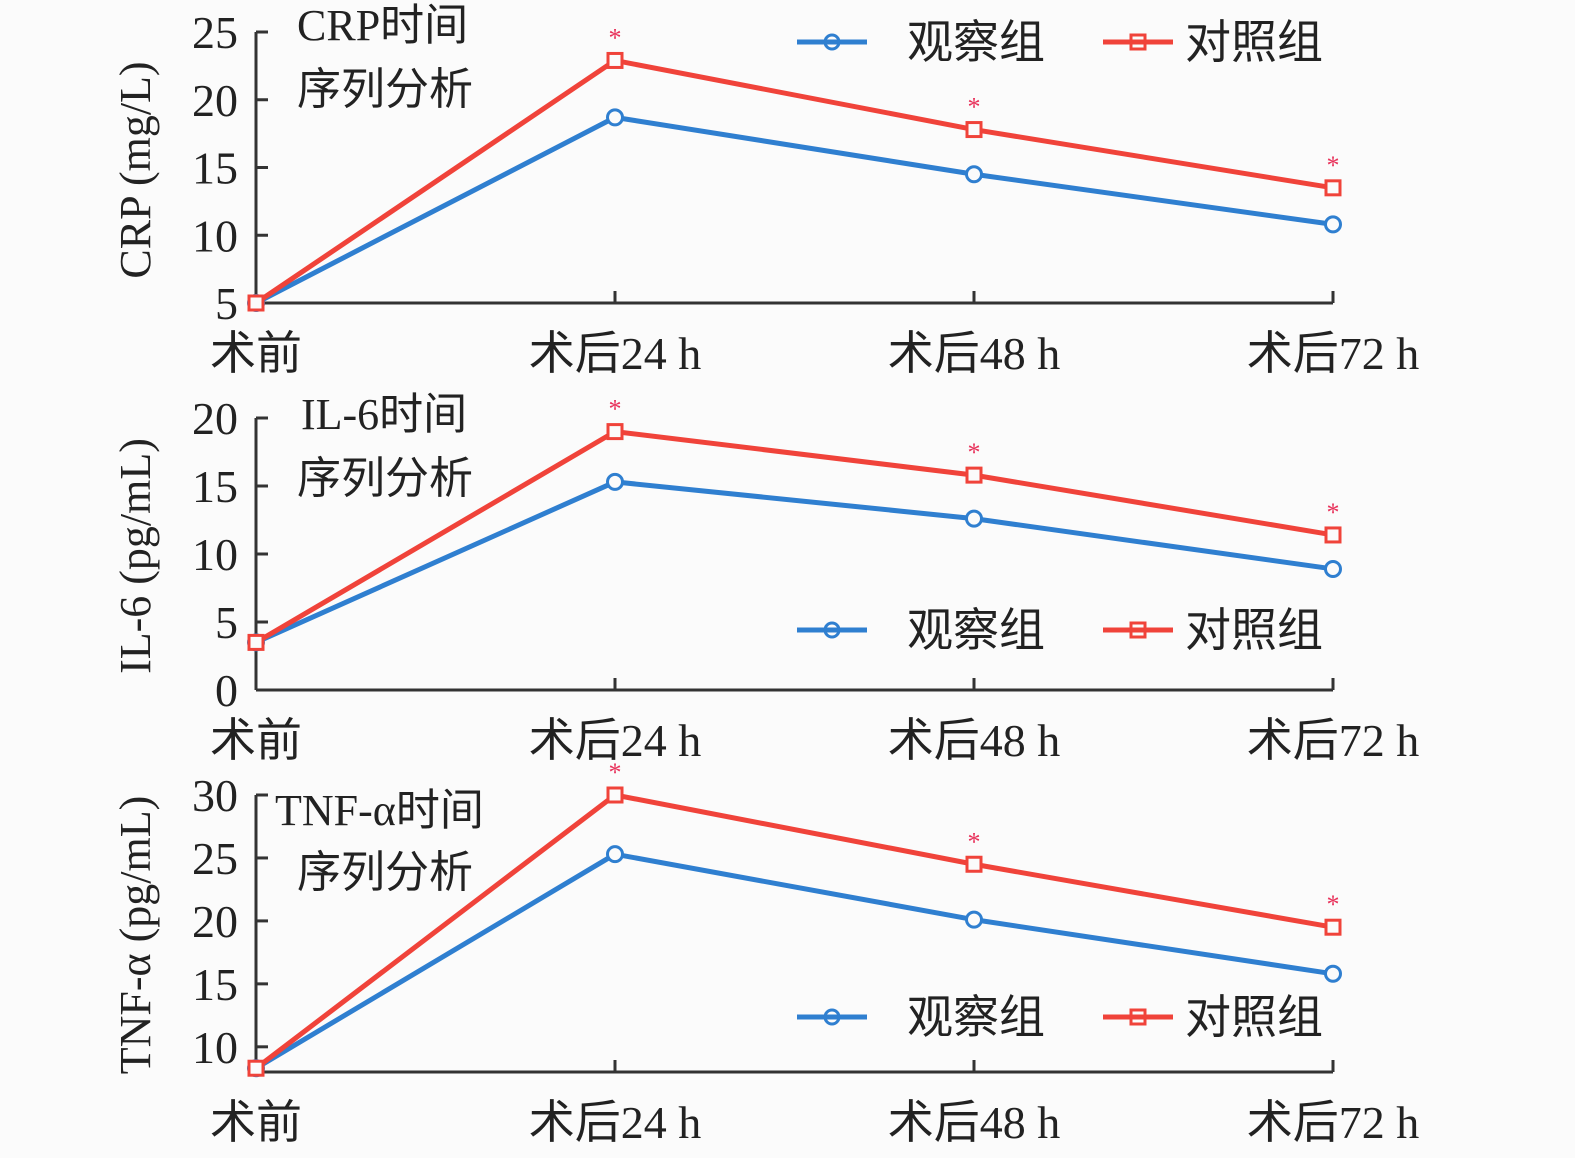 The height and width of the screenshot is (1158, 1575). I want to click on tnf-panel-title-line-2: 序列分析, so click(385, 872).